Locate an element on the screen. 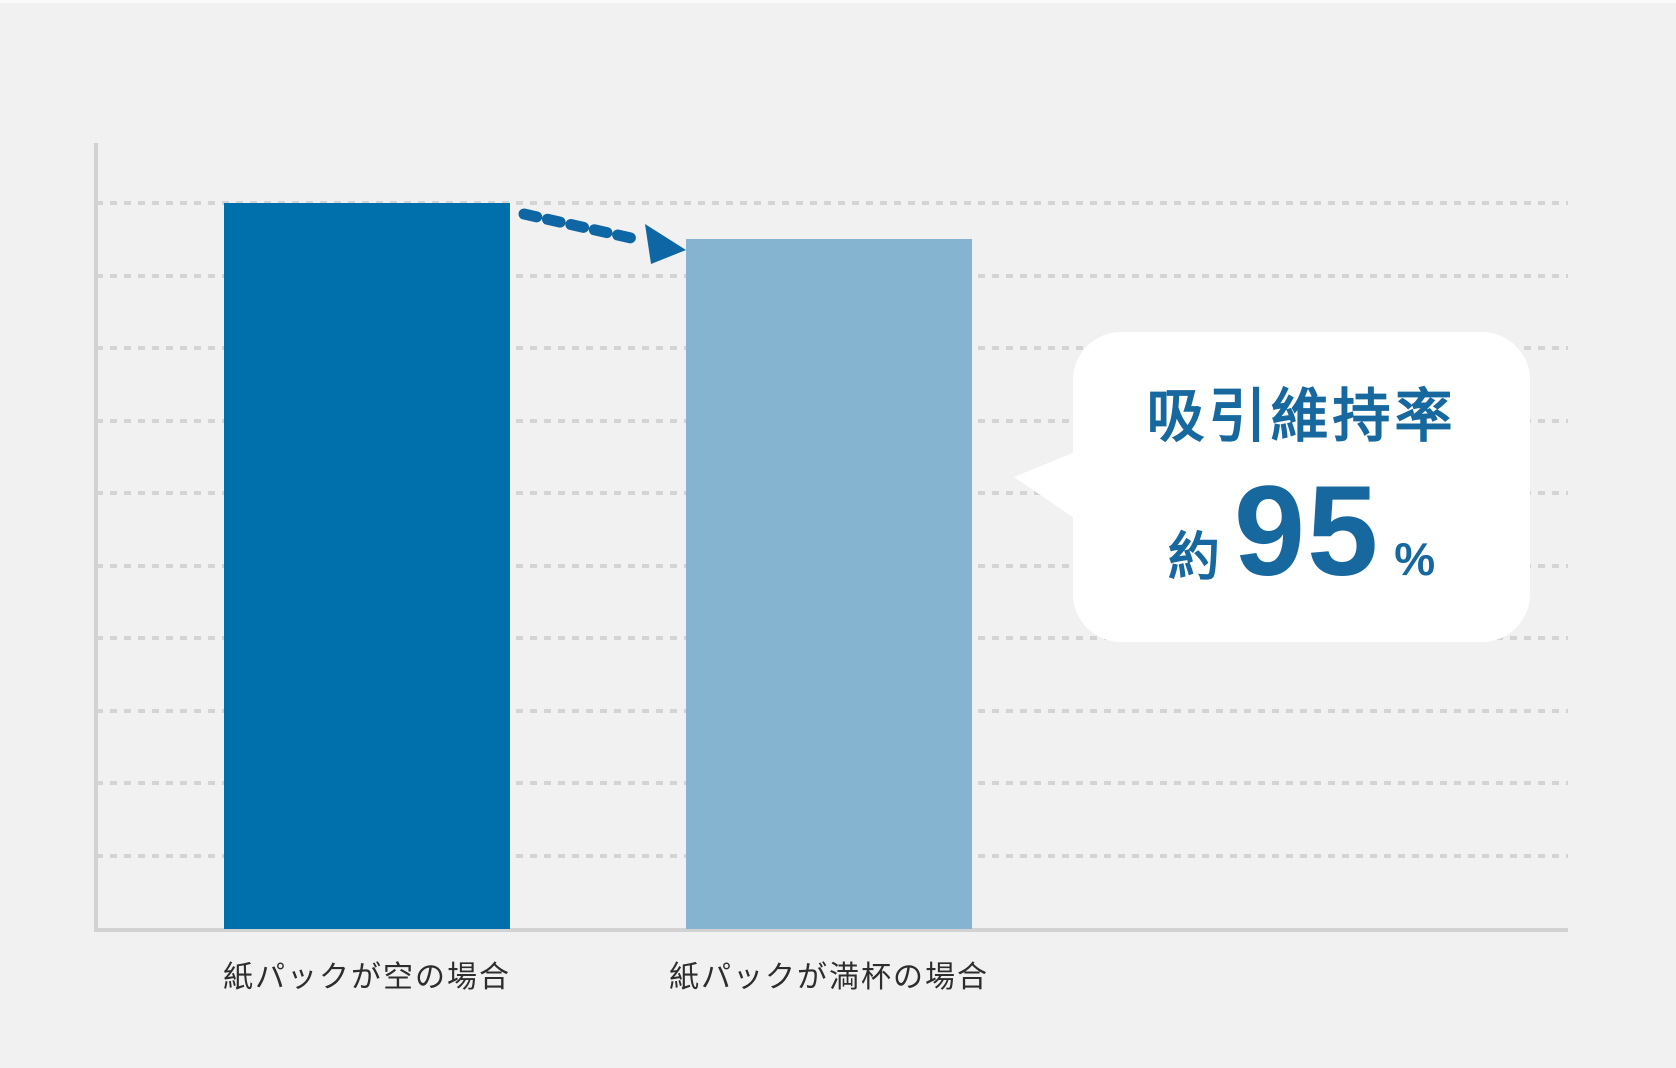 The width and height of the screenshot is (1676, 1068). callout-value-row: 約 95 % is located at coordinates (1301, 532).